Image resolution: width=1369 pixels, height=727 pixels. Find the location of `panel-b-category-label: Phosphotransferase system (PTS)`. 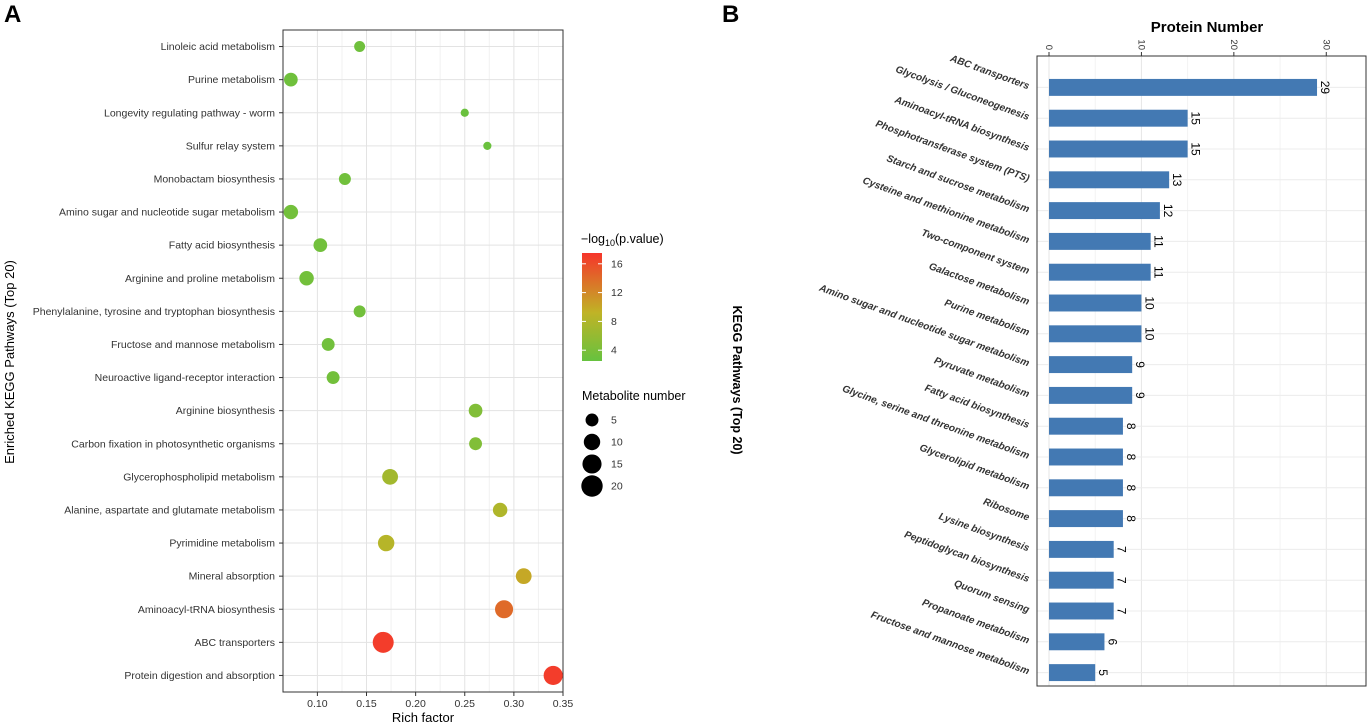

panel-b-category-label: Phosphotransferase system (PTS) is located at coordinates (952, 152).